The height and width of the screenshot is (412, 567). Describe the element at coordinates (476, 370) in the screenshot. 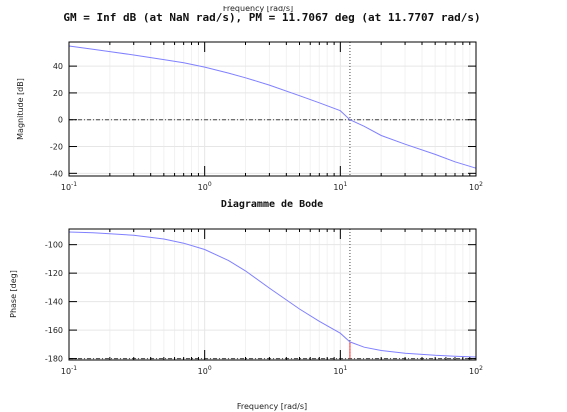

I see `phase-xtick-label: 10²` at that location.